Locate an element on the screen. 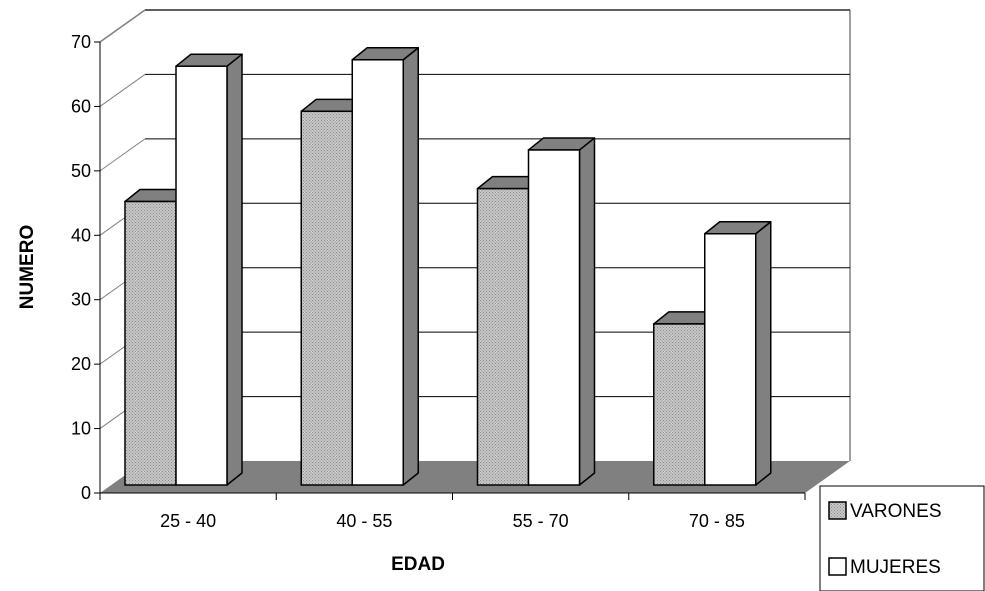  y-tick-label: 10 is located at coordinates (81, 429).